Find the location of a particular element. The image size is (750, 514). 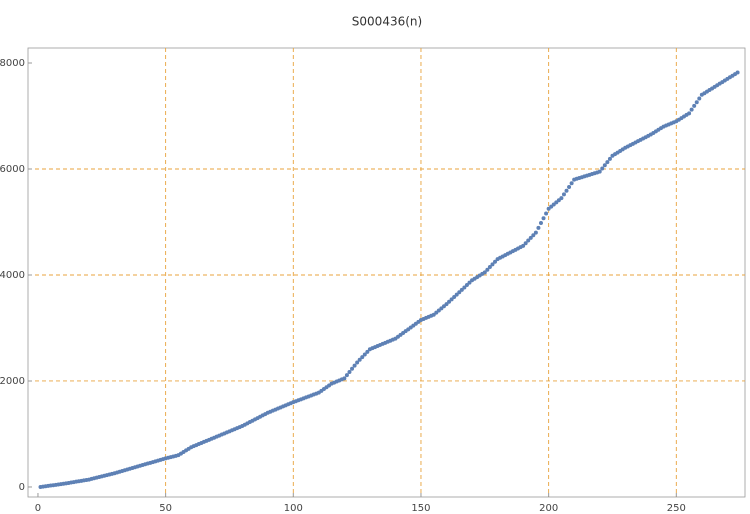

x-tick-label: 100 is located at coordinates (293, 508).